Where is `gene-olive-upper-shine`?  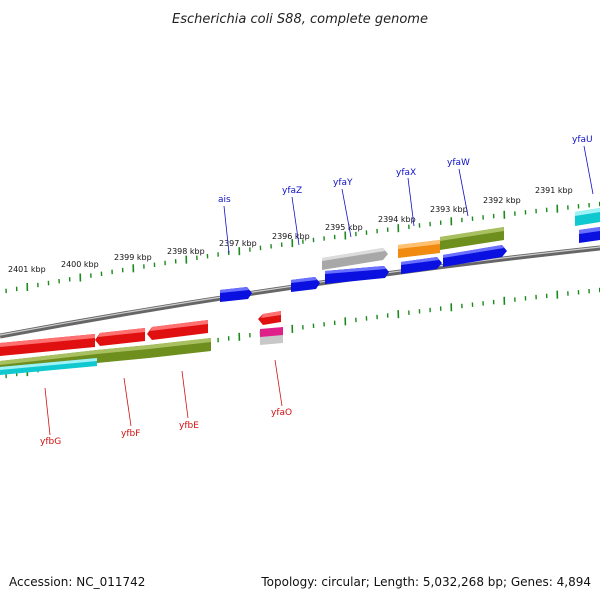
gene-olive-upper-shine is located at coordinates (472, 234).